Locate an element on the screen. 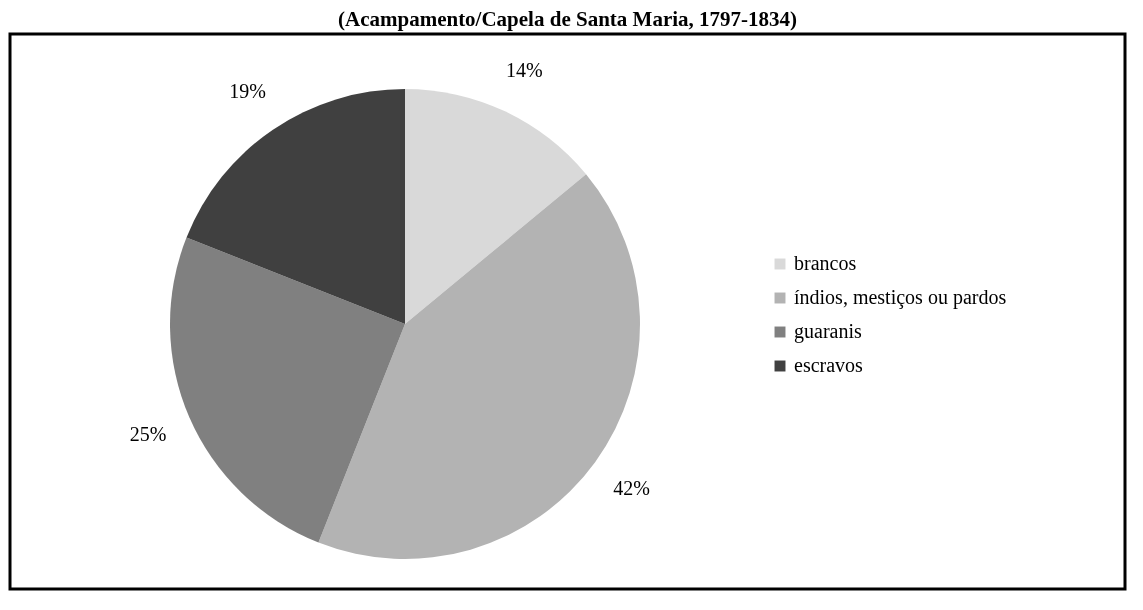 Image resolution: width=1143 pixels, height=610 pixels. legend-label: guaranis is located at coordinates (828, 331).